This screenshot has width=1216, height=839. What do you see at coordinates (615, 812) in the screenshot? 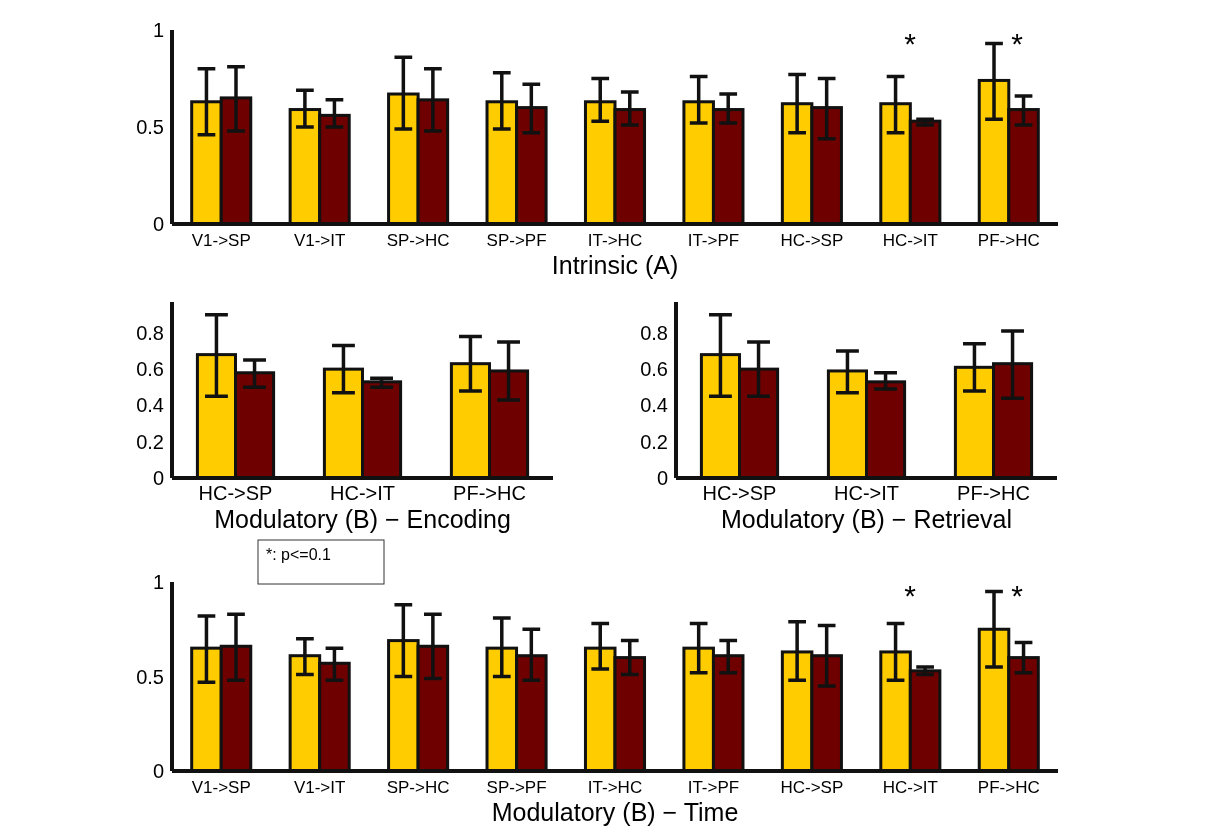
I see `x-axis-title: Modulatory (B) − Time` at bounding box center [615, 812].